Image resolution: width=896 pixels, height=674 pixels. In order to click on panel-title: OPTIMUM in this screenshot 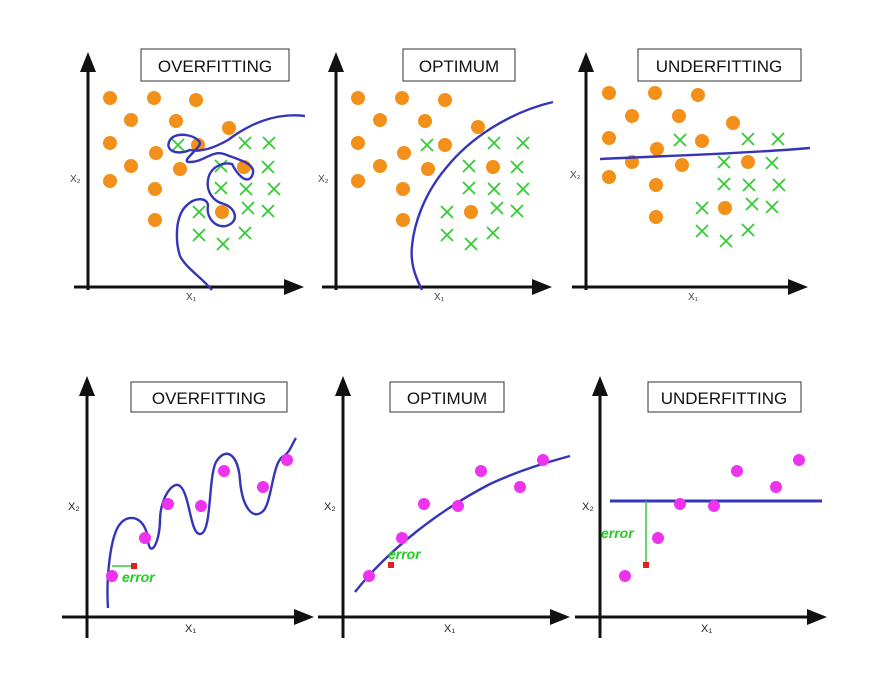, I will do `click(459, 66)`.